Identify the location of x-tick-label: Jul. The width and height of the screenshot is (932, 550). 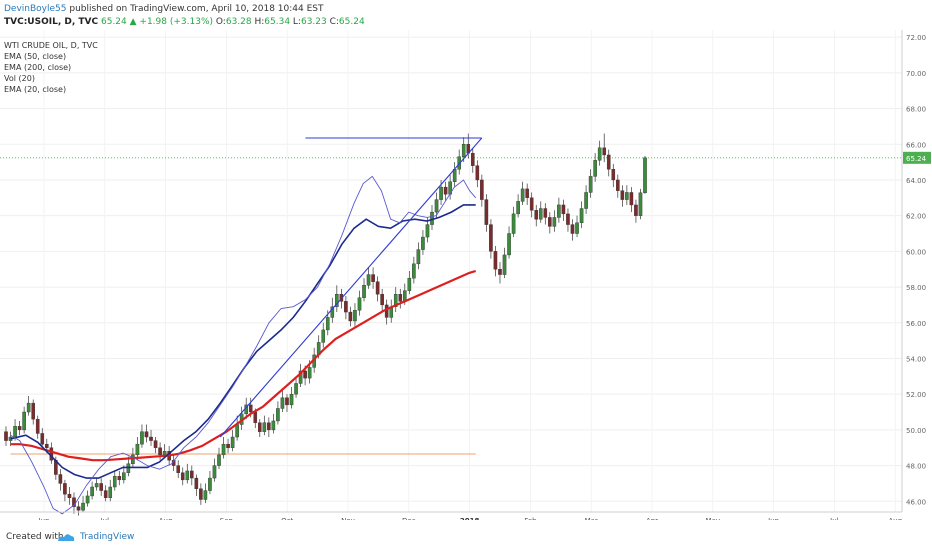
(105, 518).